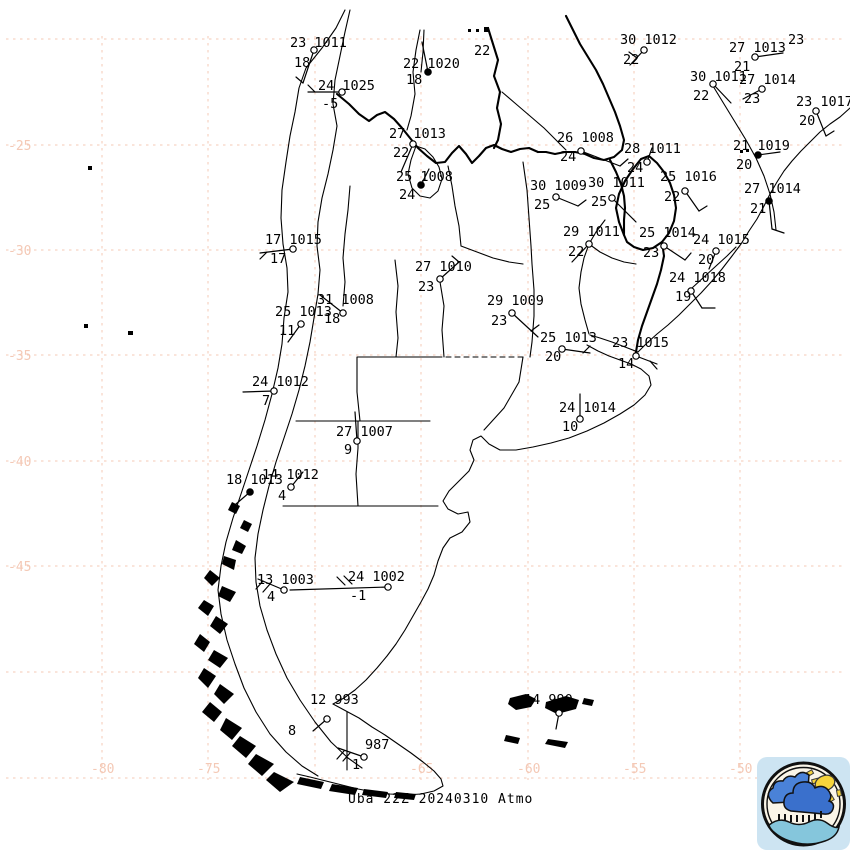 Image resolution: width=850 pixels, height=854 pixels. I want to click on station-temp-pressure-label: 24 1025, so click(346, 86).